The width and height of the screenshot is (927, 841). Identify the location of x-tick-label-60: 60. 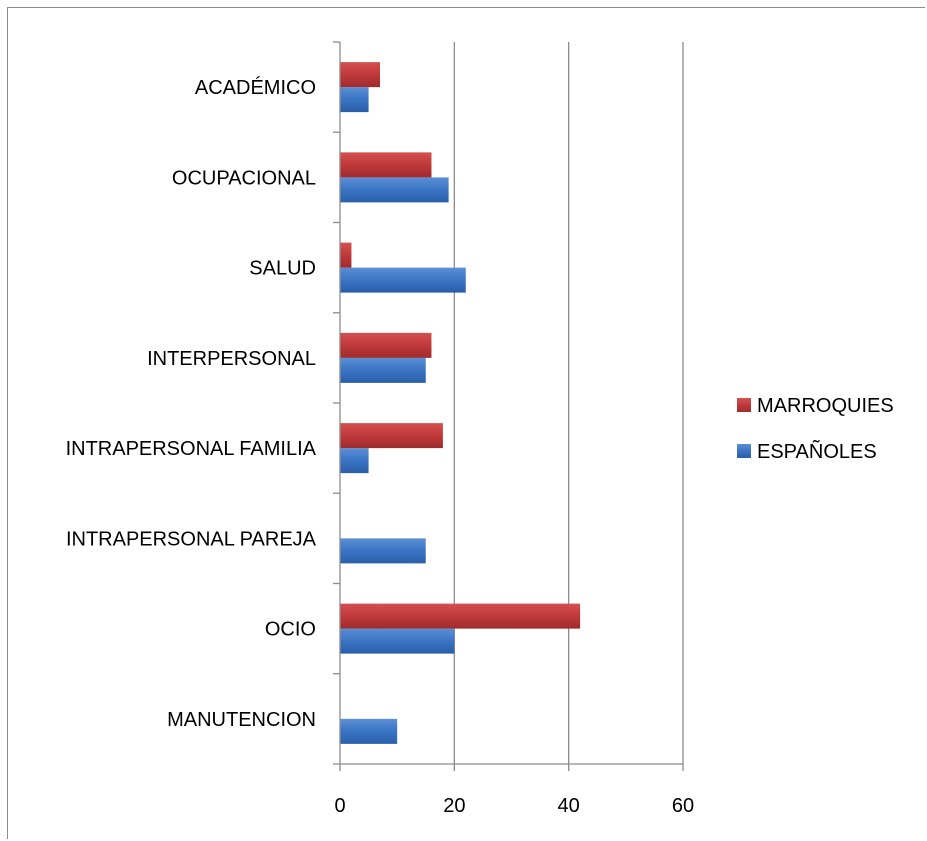
(683, 806).